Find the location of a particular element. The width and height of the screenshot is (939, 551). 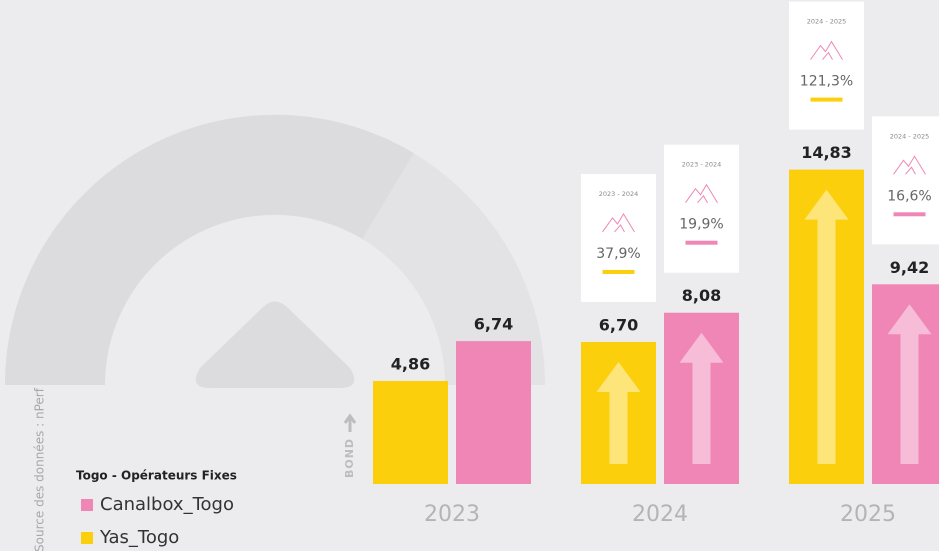

value-label: 4,86 is located at coordinates (410, 363).